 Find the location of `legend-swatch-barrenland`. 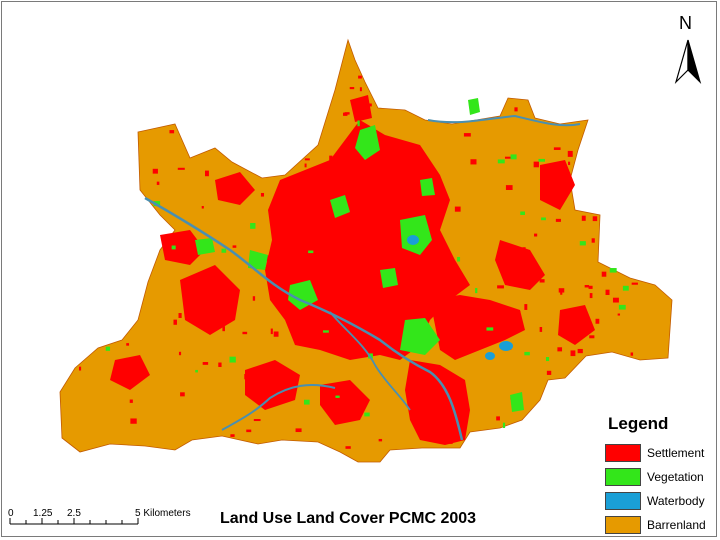

legend-swatch-barrenland is located at coordinates (623, 525).